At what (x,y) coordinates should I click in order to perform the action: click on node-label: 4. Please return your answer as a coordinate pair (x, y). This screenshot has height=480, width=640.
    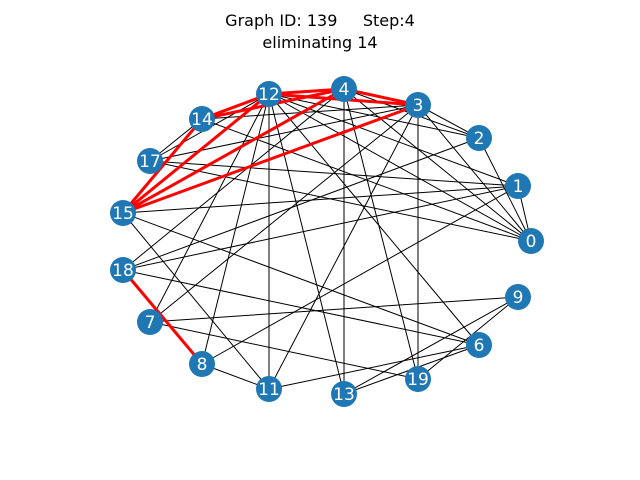
    Looking at the image, I should click on (344, 90).